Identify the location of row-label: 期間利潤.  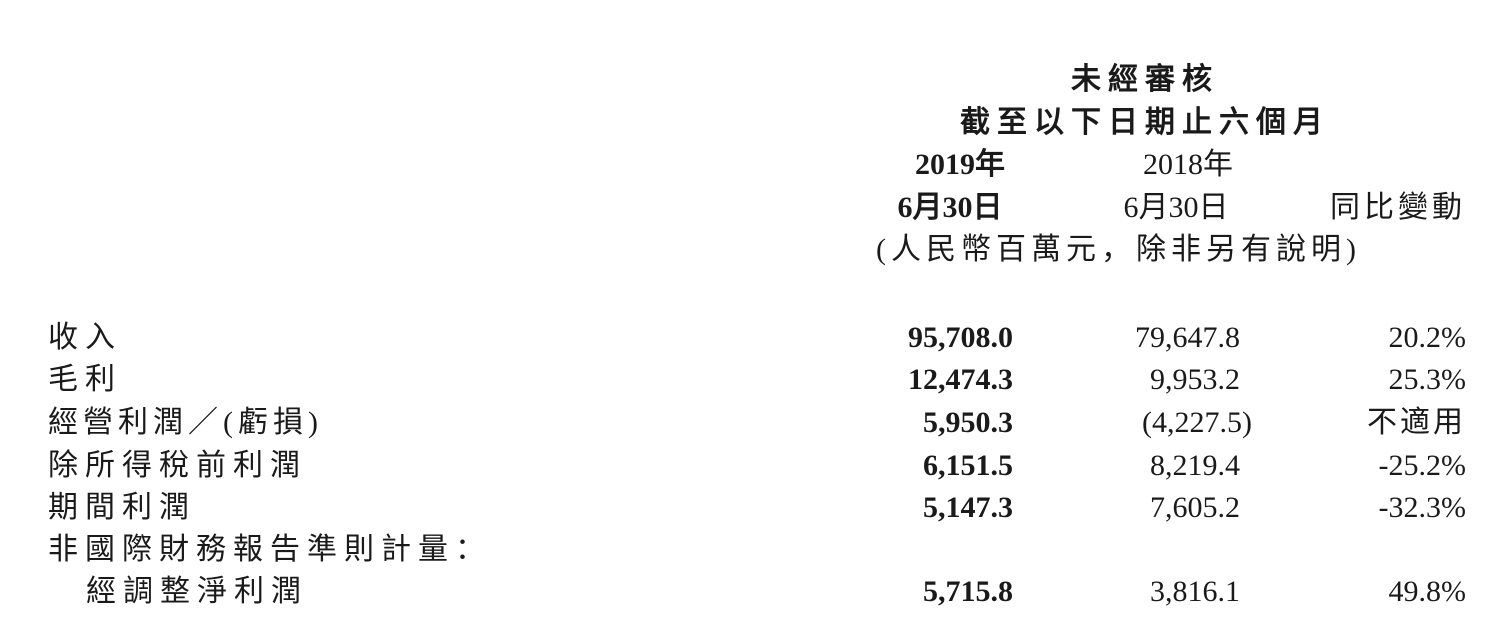
(122, 507).